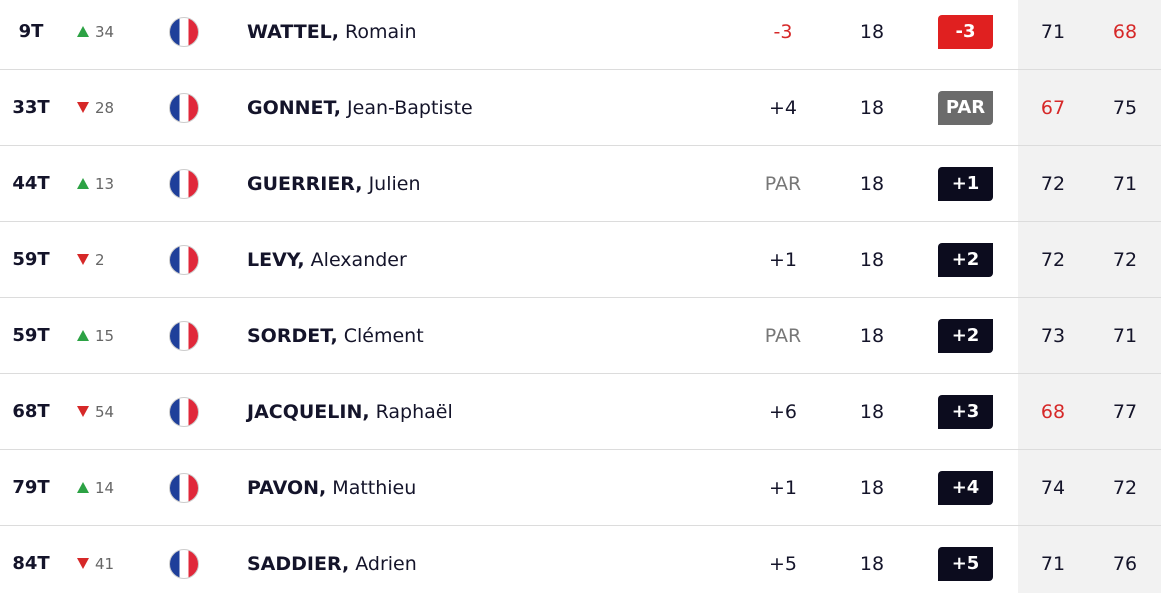 This screenshot has height=593, width=1161. I want to click on last-name: LEVY,, so click(276, 260).